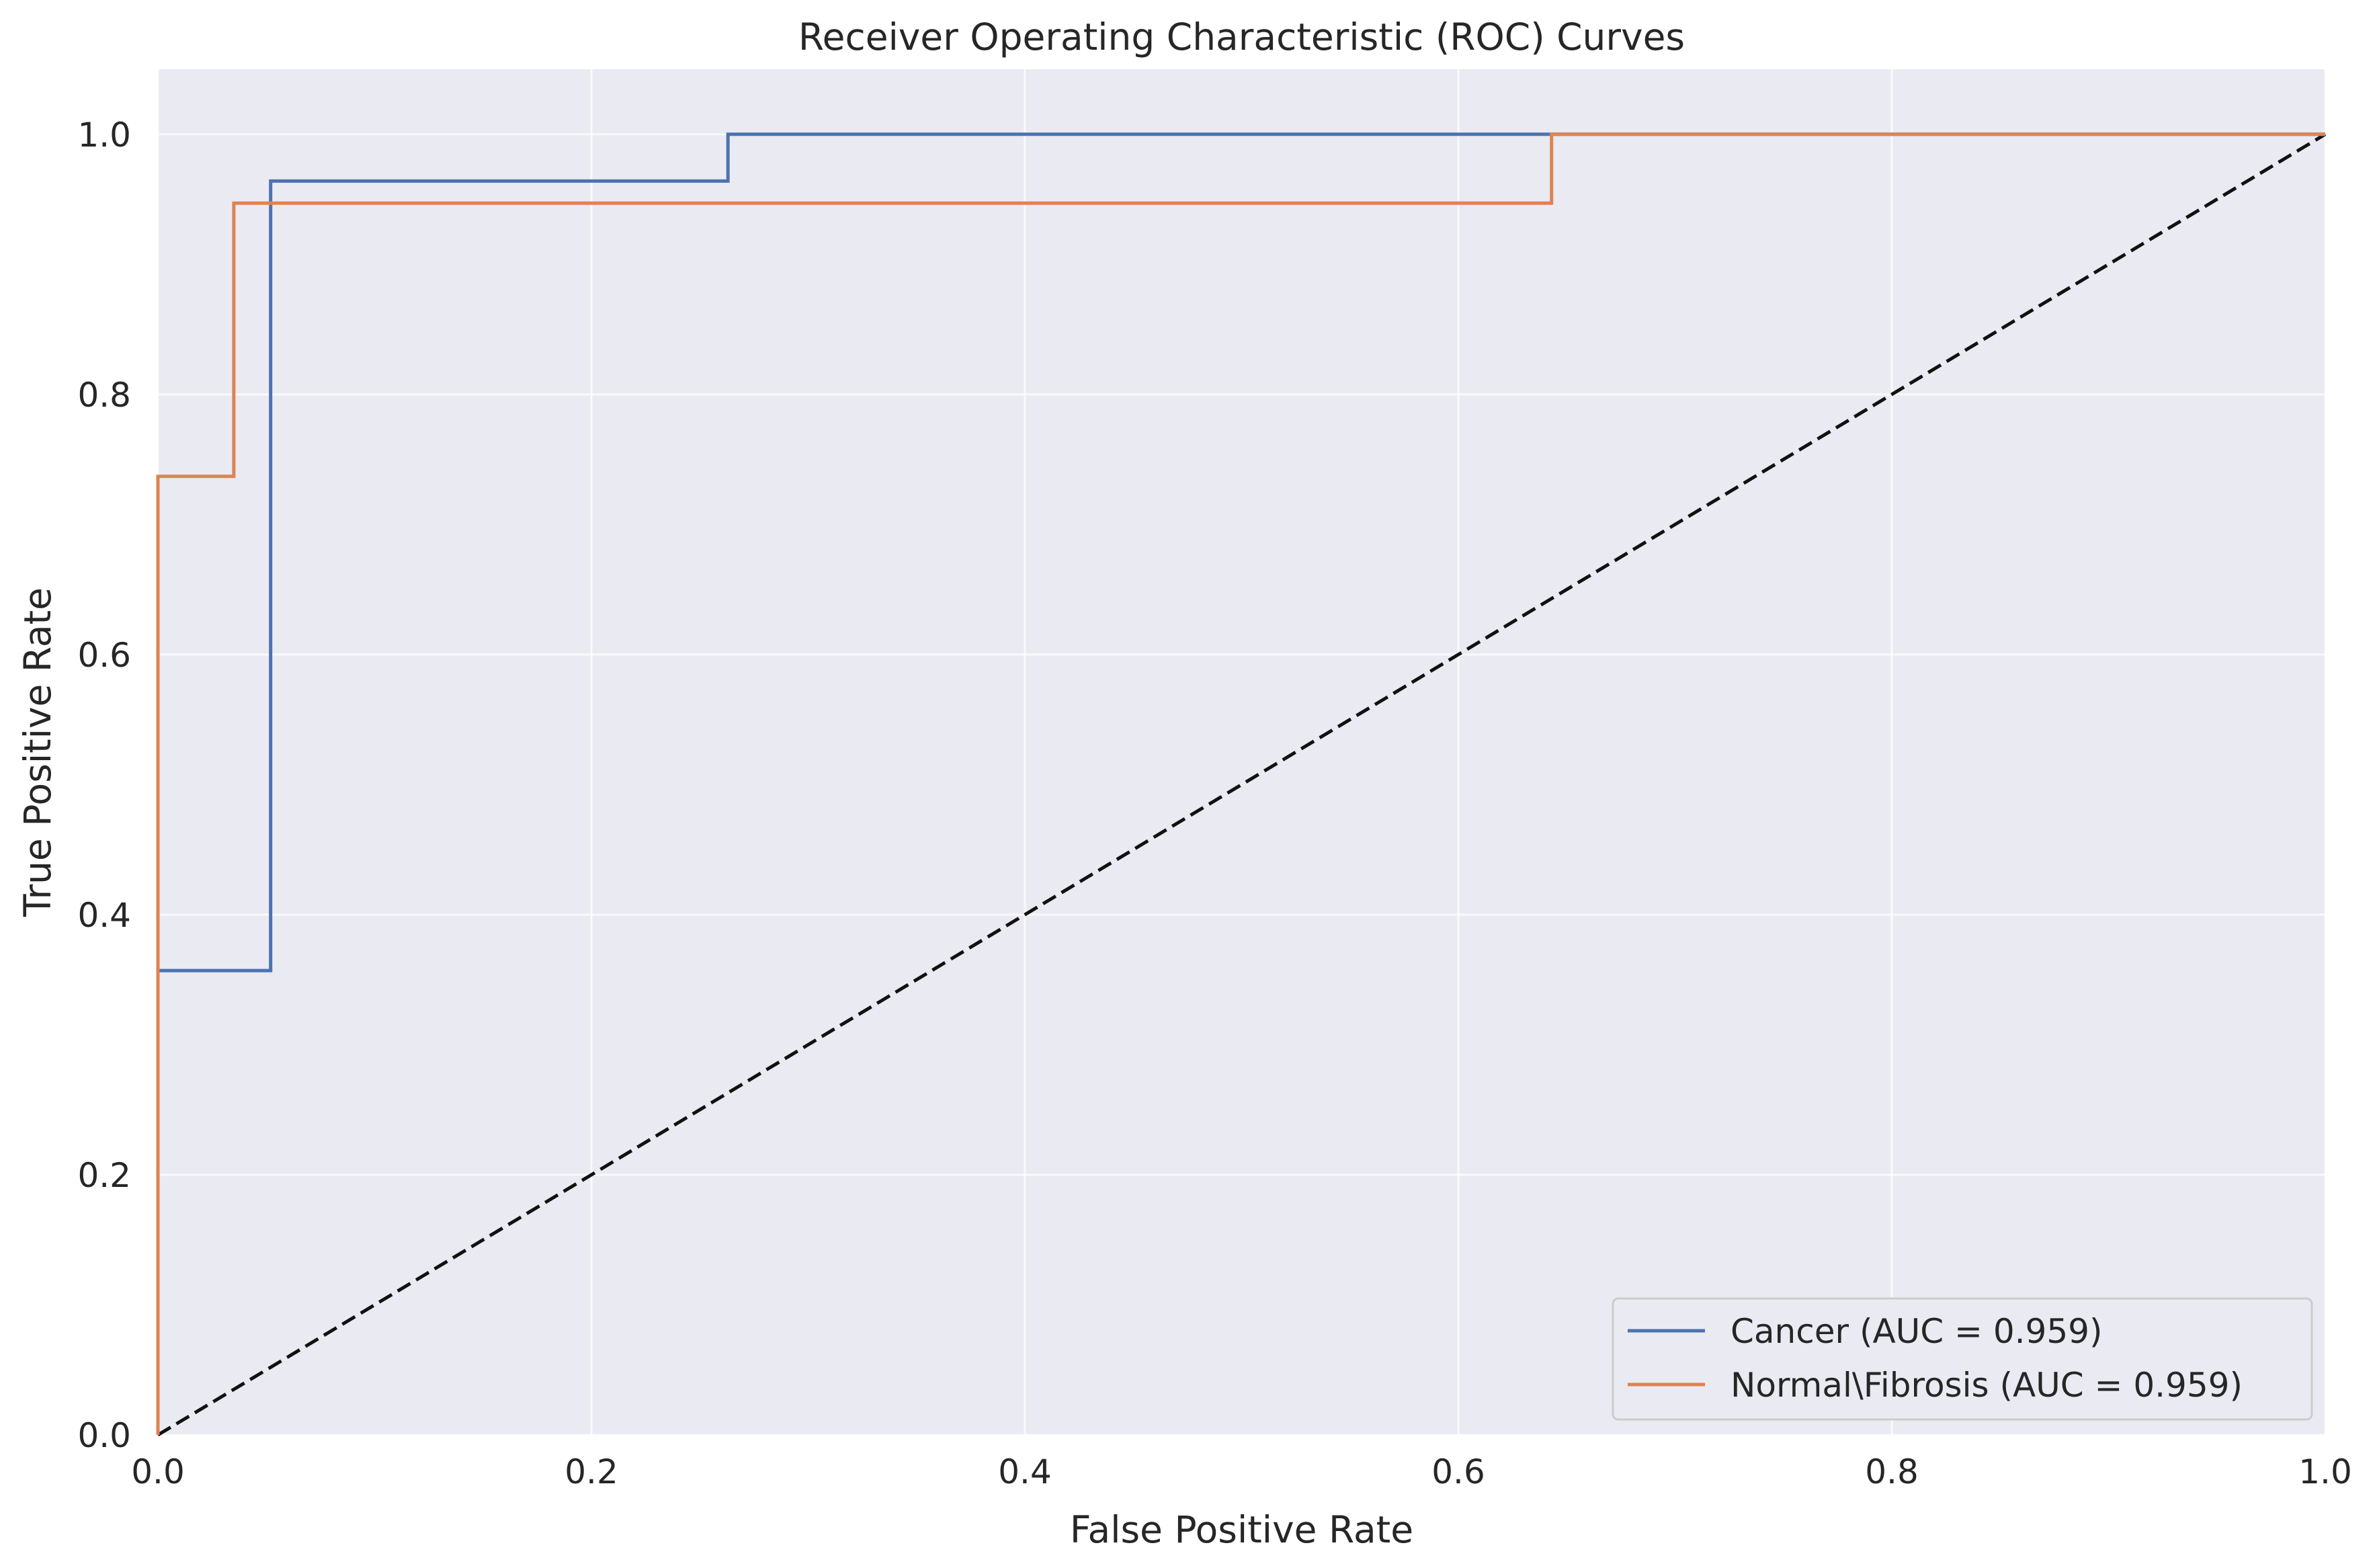  I want to click on legend-label-1: Normal\Fibrosis (AUC = 0.959), so click(1987, 1385).